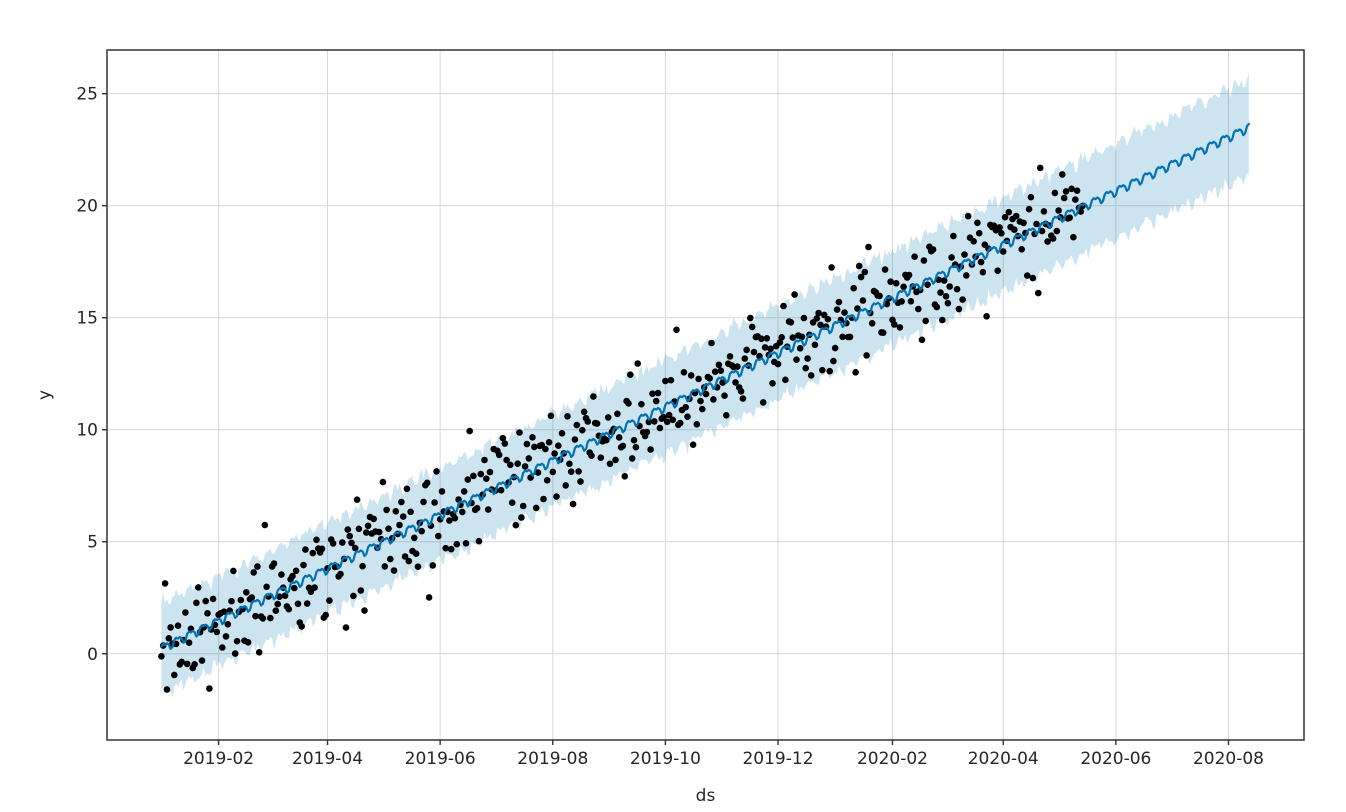  Describe the element at coordinates (1228, 759) in the screenshot. I see `x-tick-label: 2020-08` at that location.